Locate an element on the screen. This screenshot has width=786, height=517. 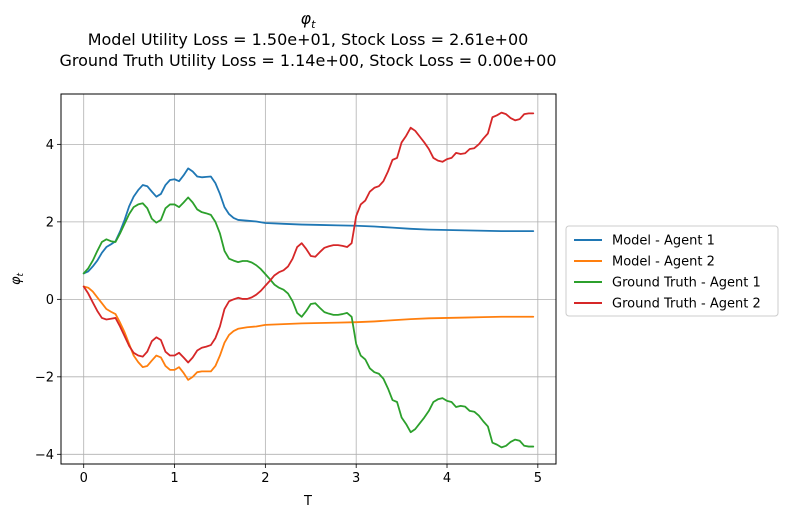
x-tick-label: 1 is located at coordinates (174, 478).